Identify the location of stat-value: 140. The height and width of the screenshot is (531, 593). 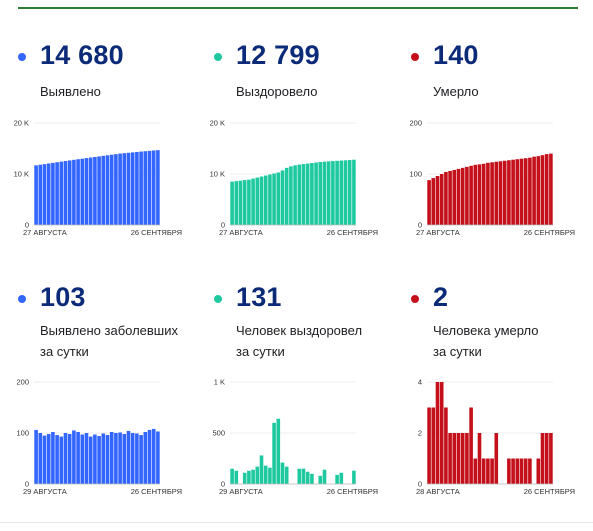
(456, 55).